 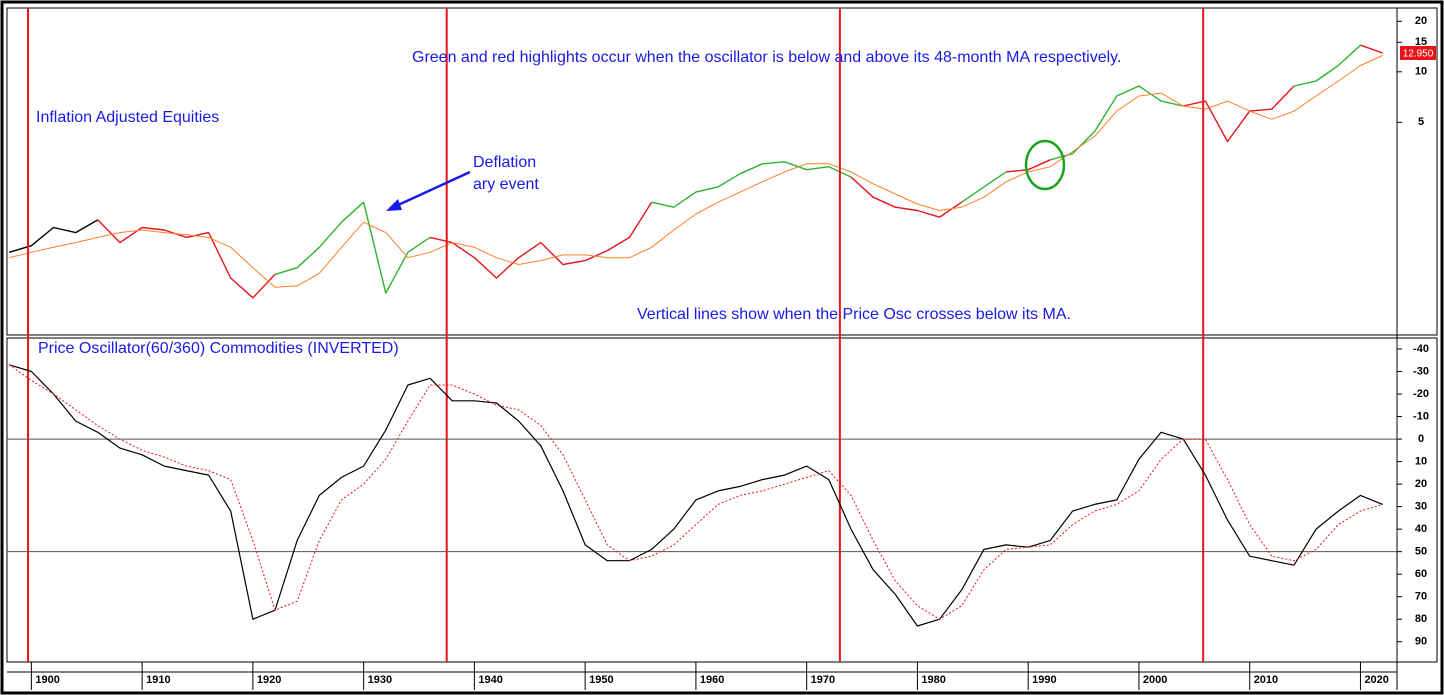 I want to click on x-tick-label: 1950, so click(x=601, y=680).